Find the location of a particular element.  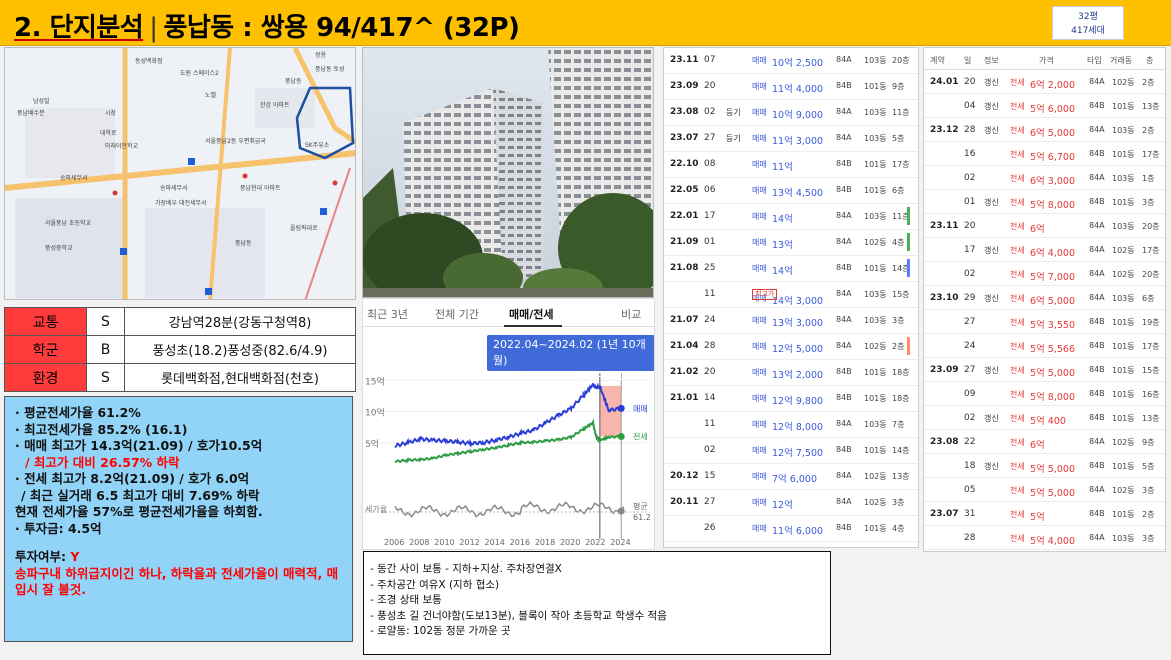

list-item: 23.08 22 전세 6억 84A 102동 9층 is located at coordinates (1044, 442).